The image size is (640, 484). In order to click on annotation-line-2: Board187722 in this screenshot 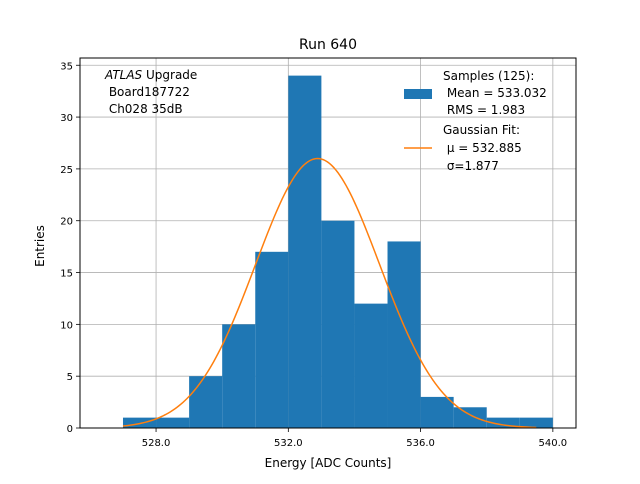, I will do `click(147, 92)`.